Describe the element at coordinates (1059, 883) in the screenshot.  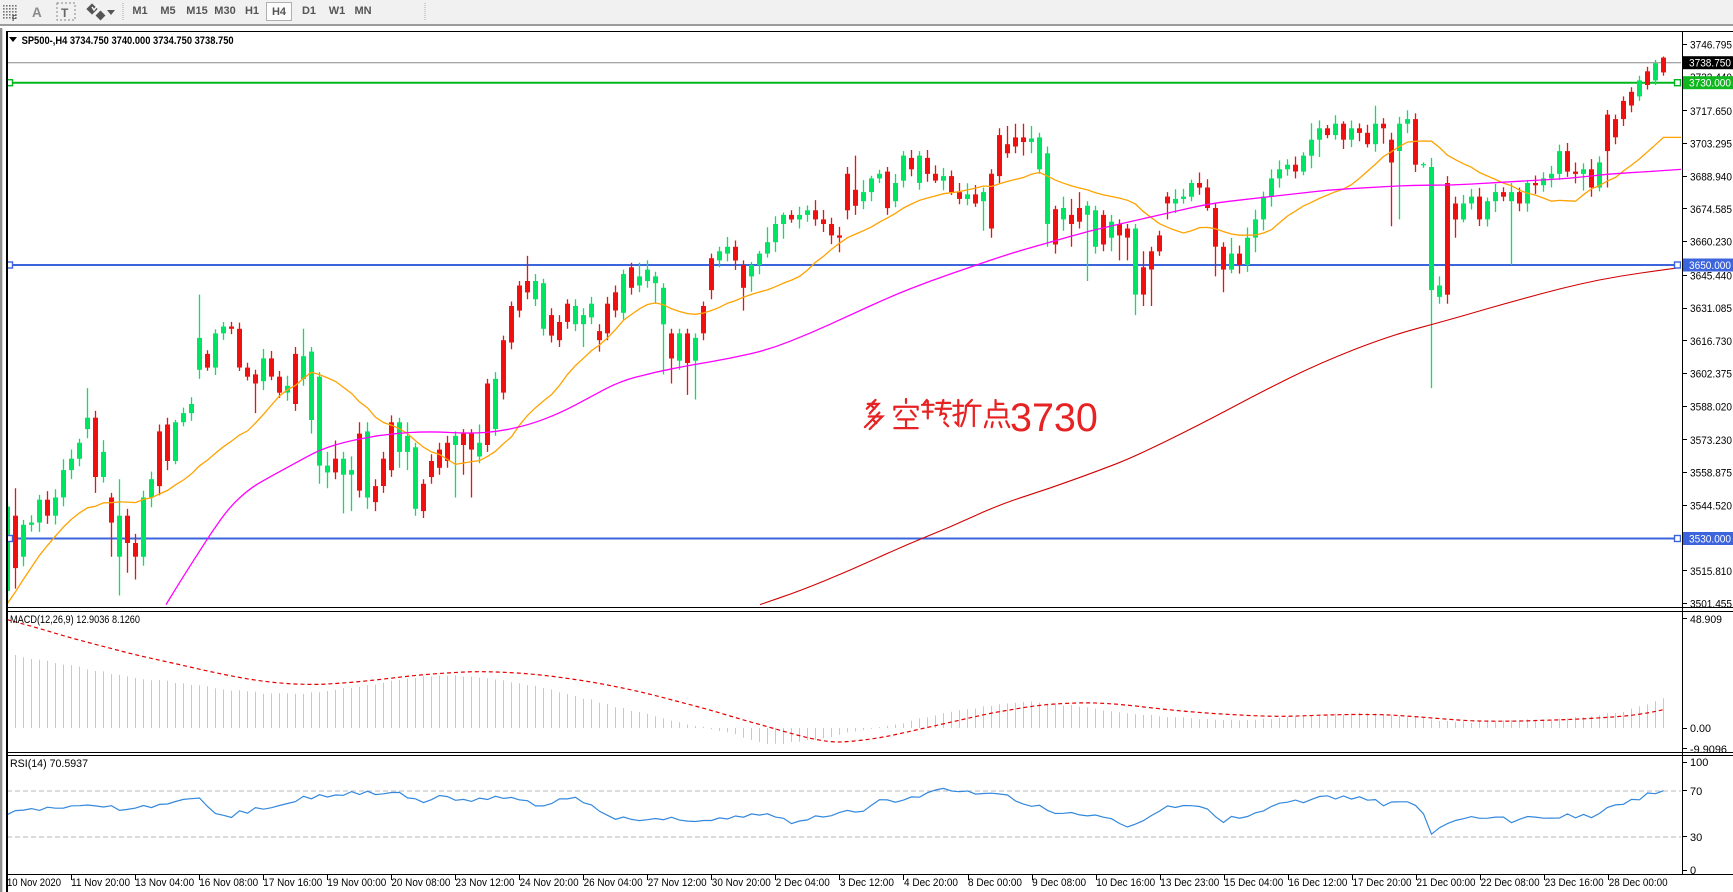
I see `svg-text: 9 Dec 08:00` at that location.